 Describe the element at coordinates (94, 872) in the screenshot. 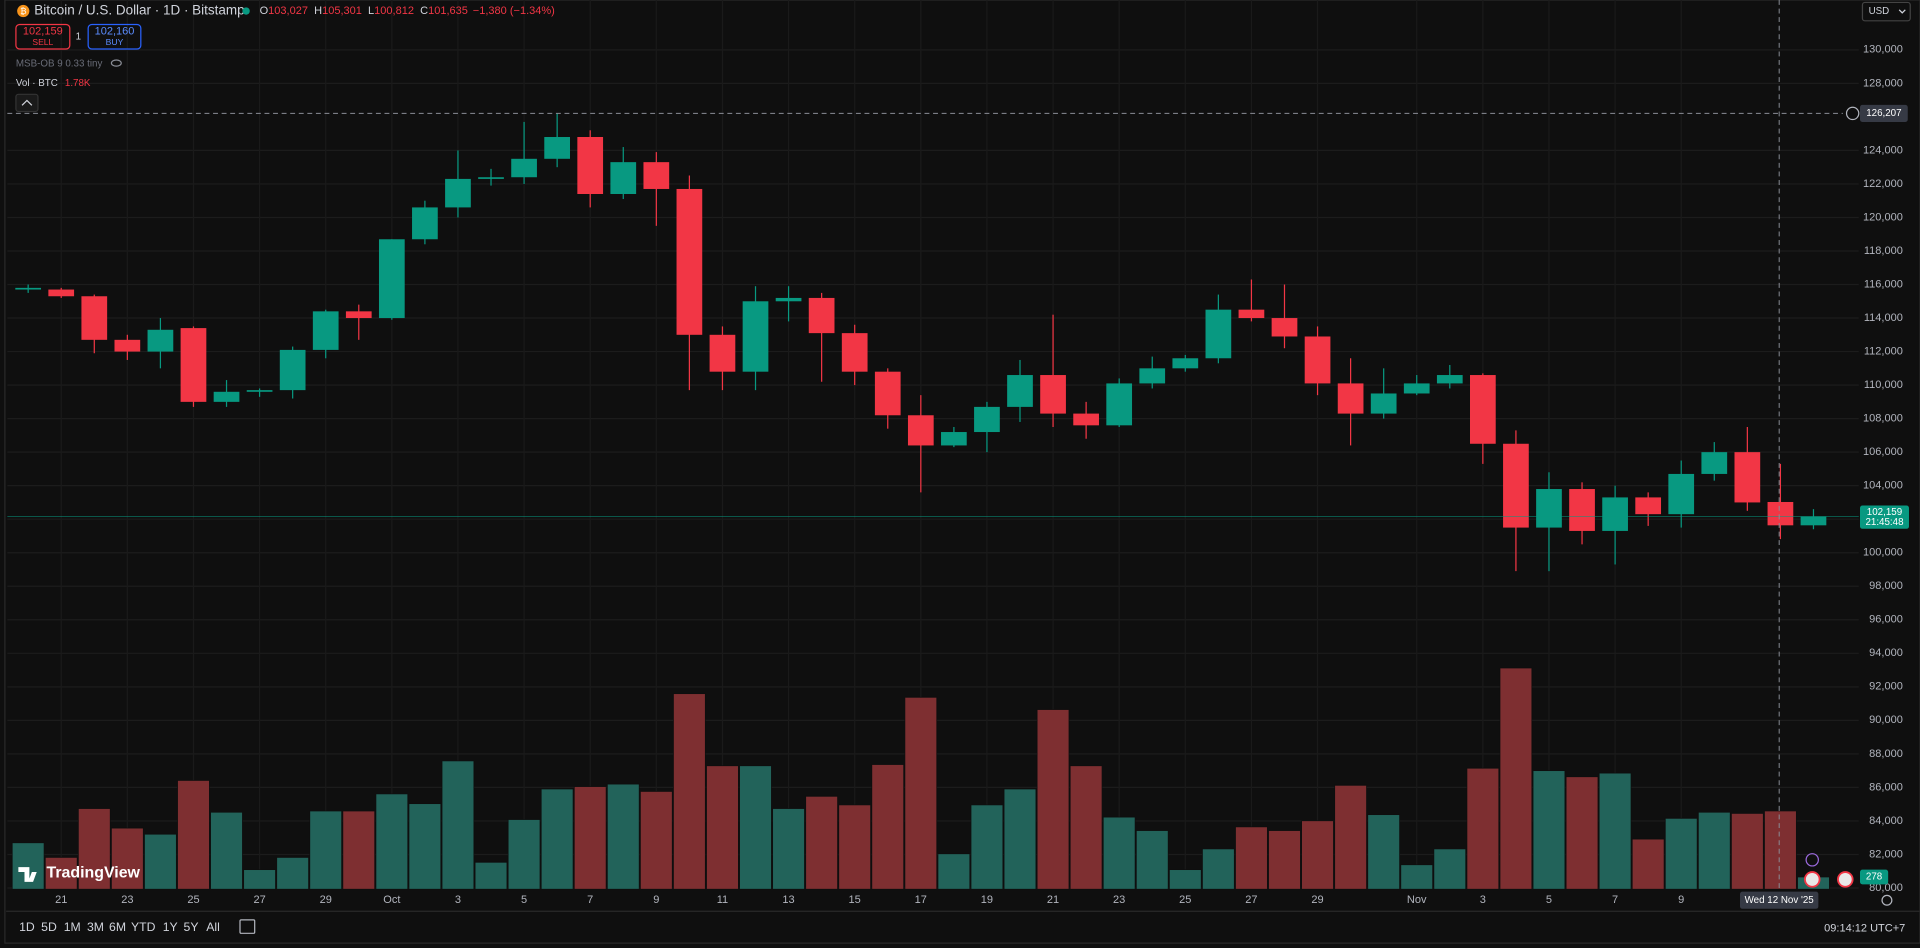

I see `logo: TradingView` at that location.